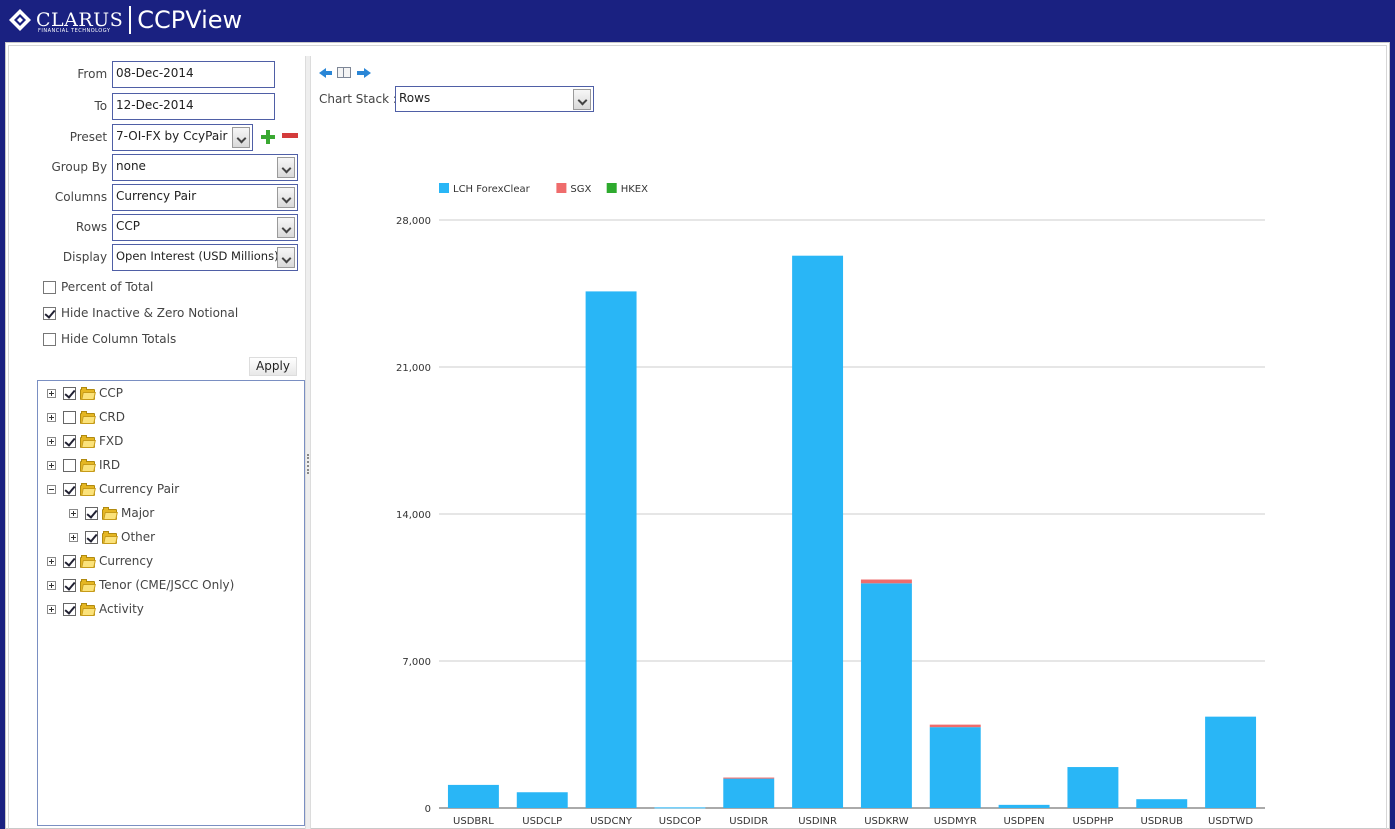  I want to click on x-tick-label: USDPHP, so click(1092, 821).